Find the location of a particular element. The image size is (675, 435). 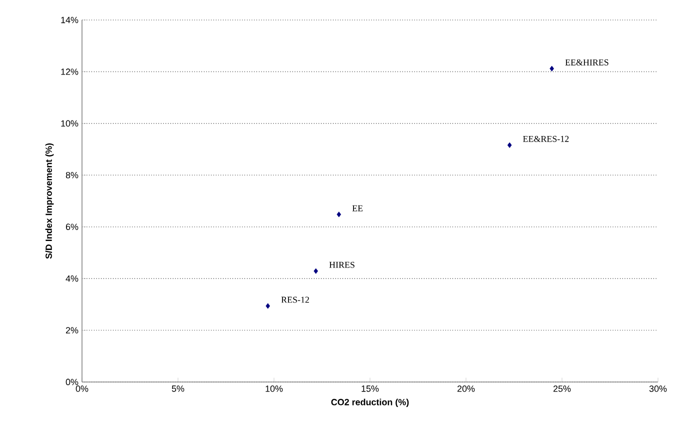

x-tick-label: 0% is located at coordinates (82, 389).